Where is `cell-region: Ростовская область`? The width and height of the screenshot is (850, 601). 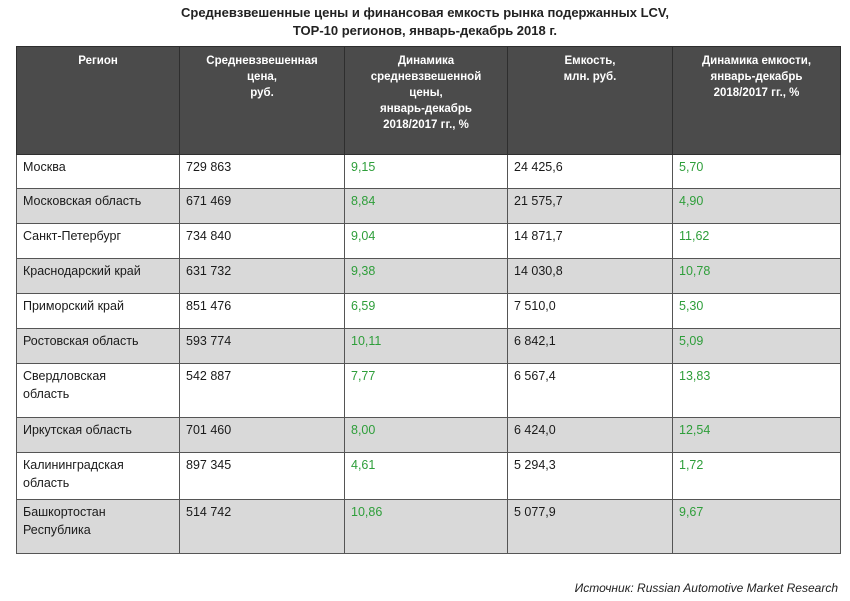
cell-region: Ростовская область is located at coordinates (98, 346).